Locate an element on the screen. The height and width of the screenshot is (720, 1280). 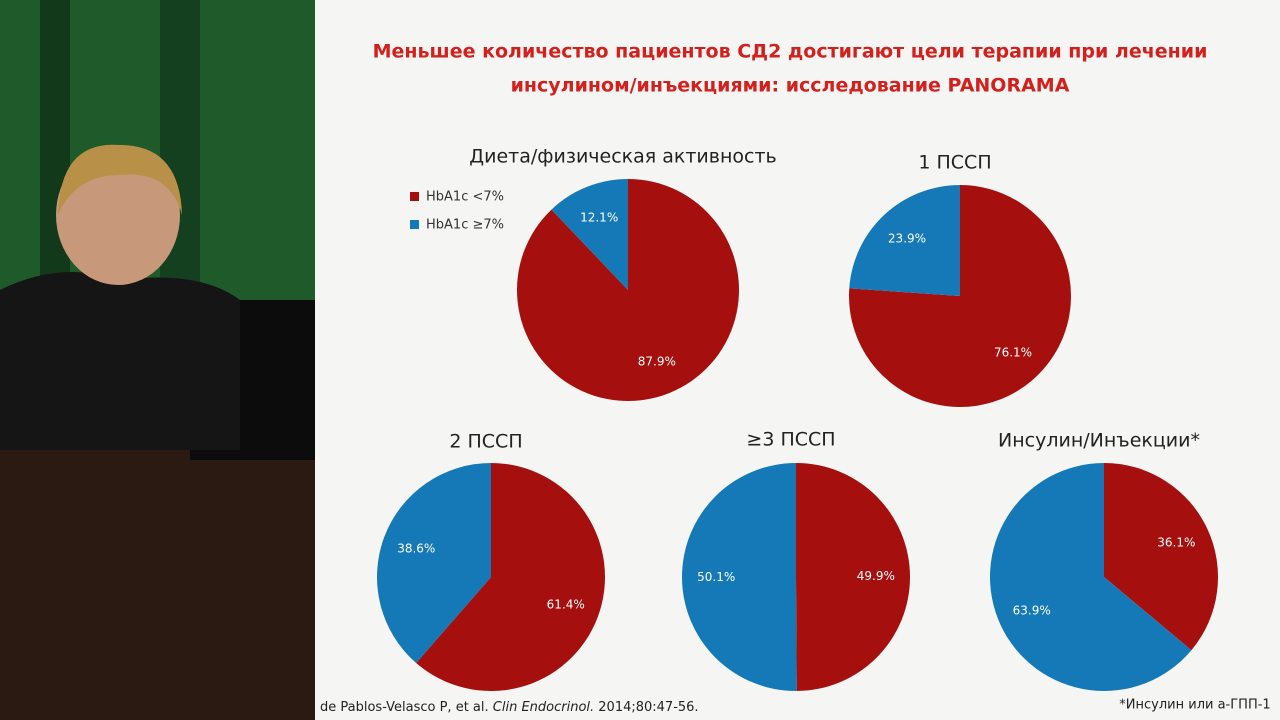
slice-label: 63.9% is located at coordinates (1032, 610).